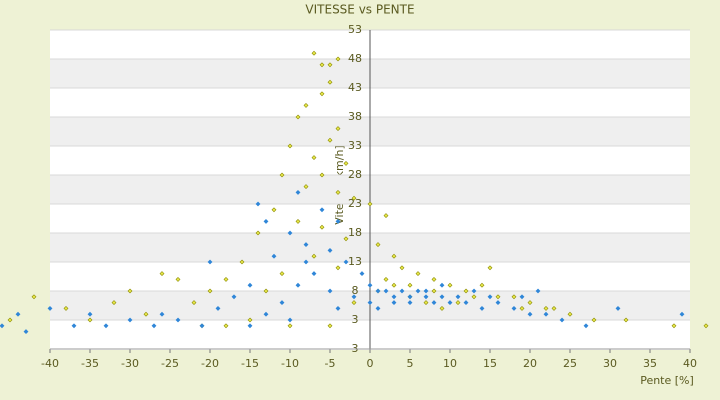  What do you see at coordinates (355, 203) in the screenshot?
I see `y-tick-label: 23` at bounding box center [355, 203].